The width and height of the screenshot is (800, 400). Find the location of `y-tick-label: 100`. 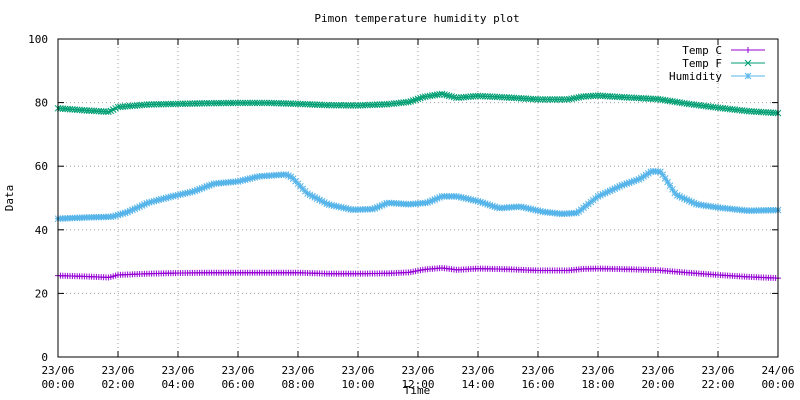

y-tick-label: 100 is located at coordinates (38, 39).